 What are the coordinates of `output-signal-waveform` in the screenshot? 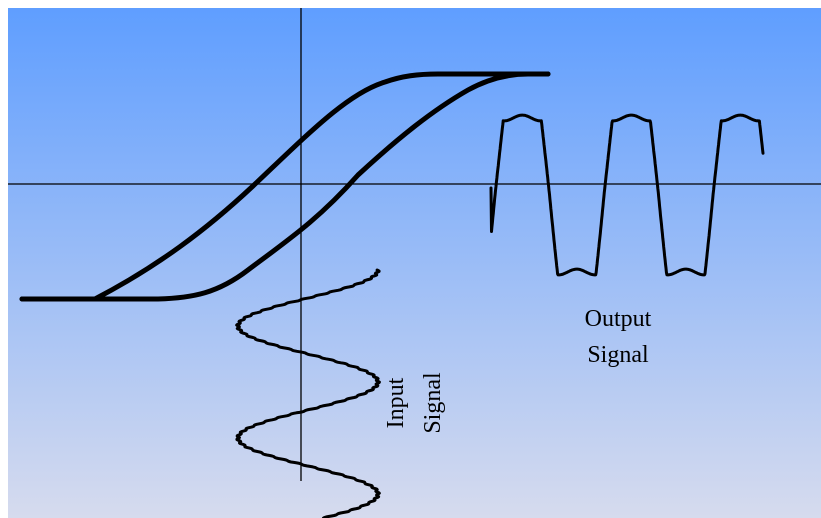 It's located at (627, 195).